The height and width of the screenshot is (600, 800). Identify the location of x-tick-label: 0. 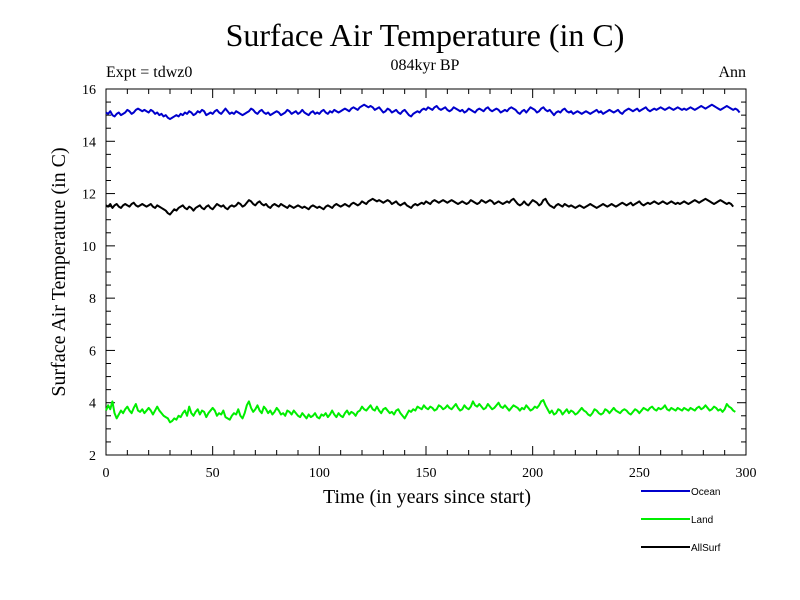
(106, 473).